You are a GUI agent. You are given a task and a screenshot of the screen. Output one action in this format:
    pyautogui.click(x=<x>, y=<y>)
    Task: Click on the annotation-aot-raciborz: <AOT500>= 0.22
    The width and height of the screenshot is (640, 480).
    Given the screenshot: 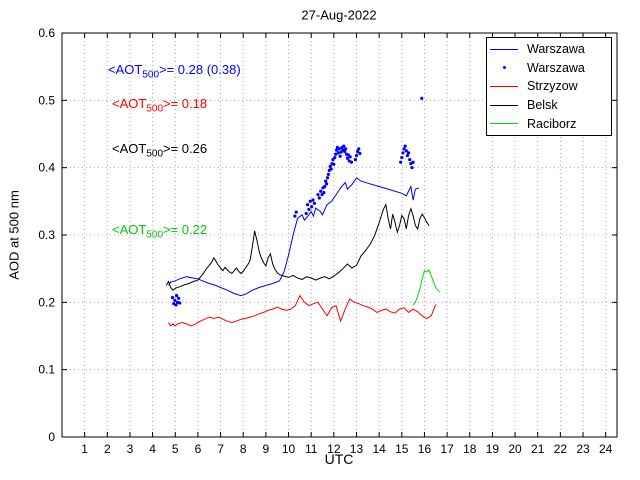 What is the action you would take?
    pyautogui.click(x=159, y=231)
    